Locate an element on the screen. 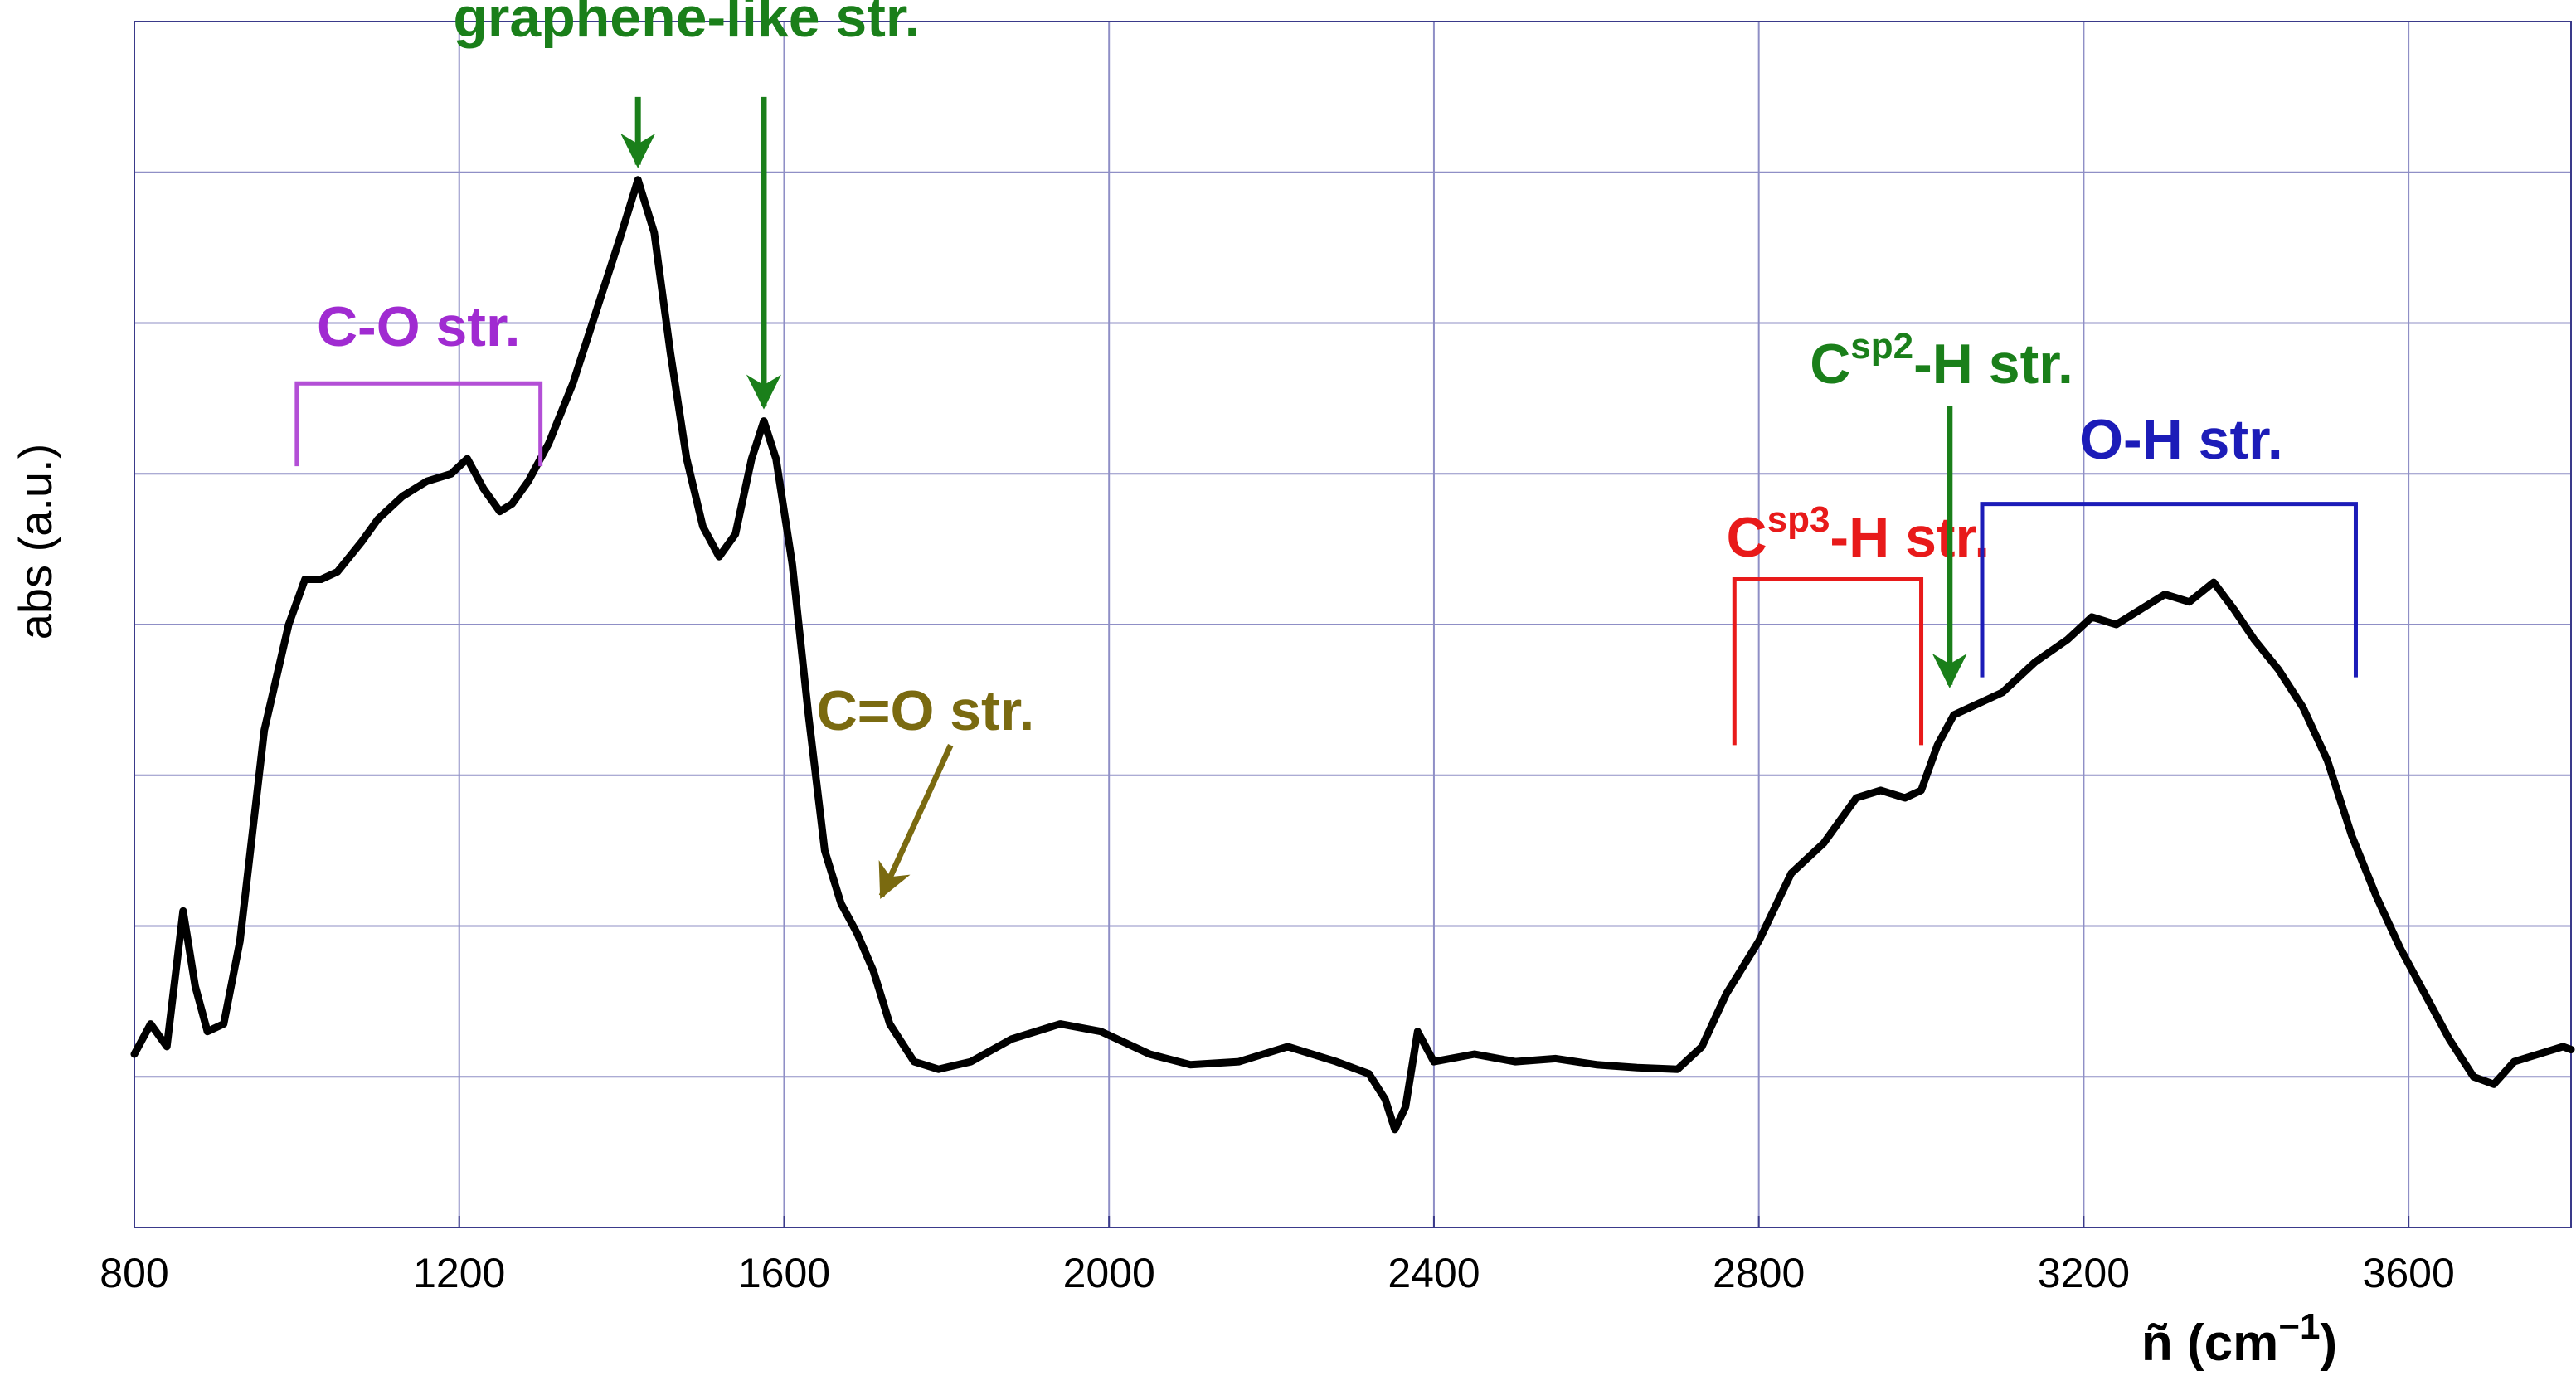 The width and height of the screenshot is (2576, 1400). annotation-label-9-sup: sp2 is located at coordinates (1881, 347).